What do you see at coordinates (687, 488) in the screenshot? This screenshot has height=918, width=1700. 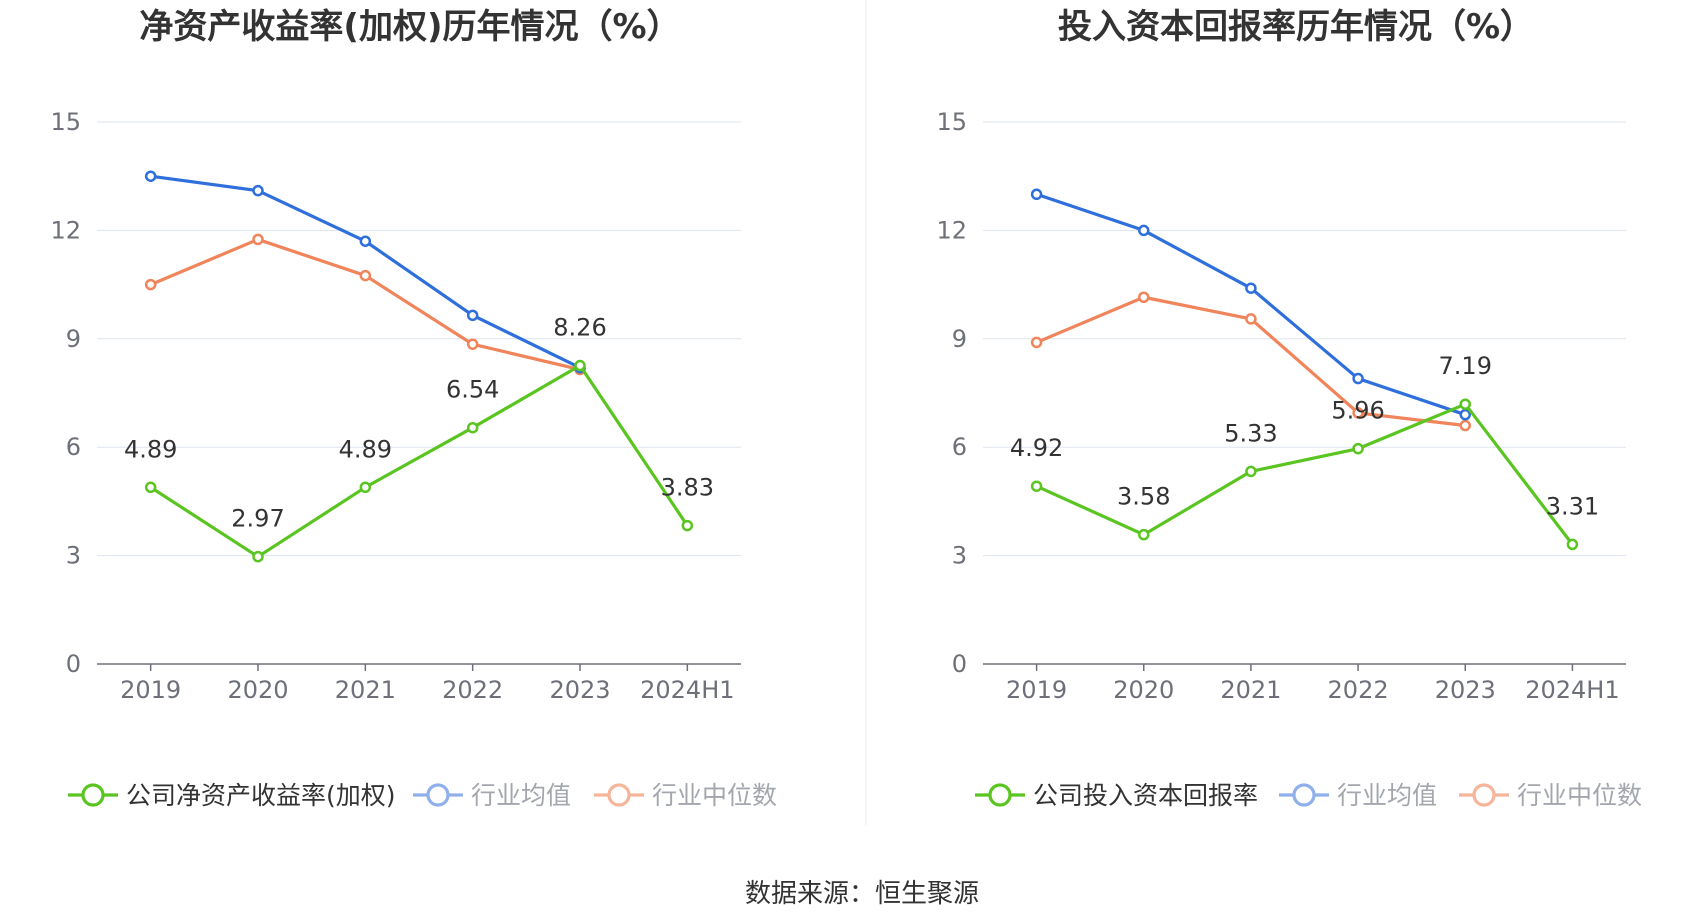 I see `data-label: 3.83` at bounding box center [687, 488].